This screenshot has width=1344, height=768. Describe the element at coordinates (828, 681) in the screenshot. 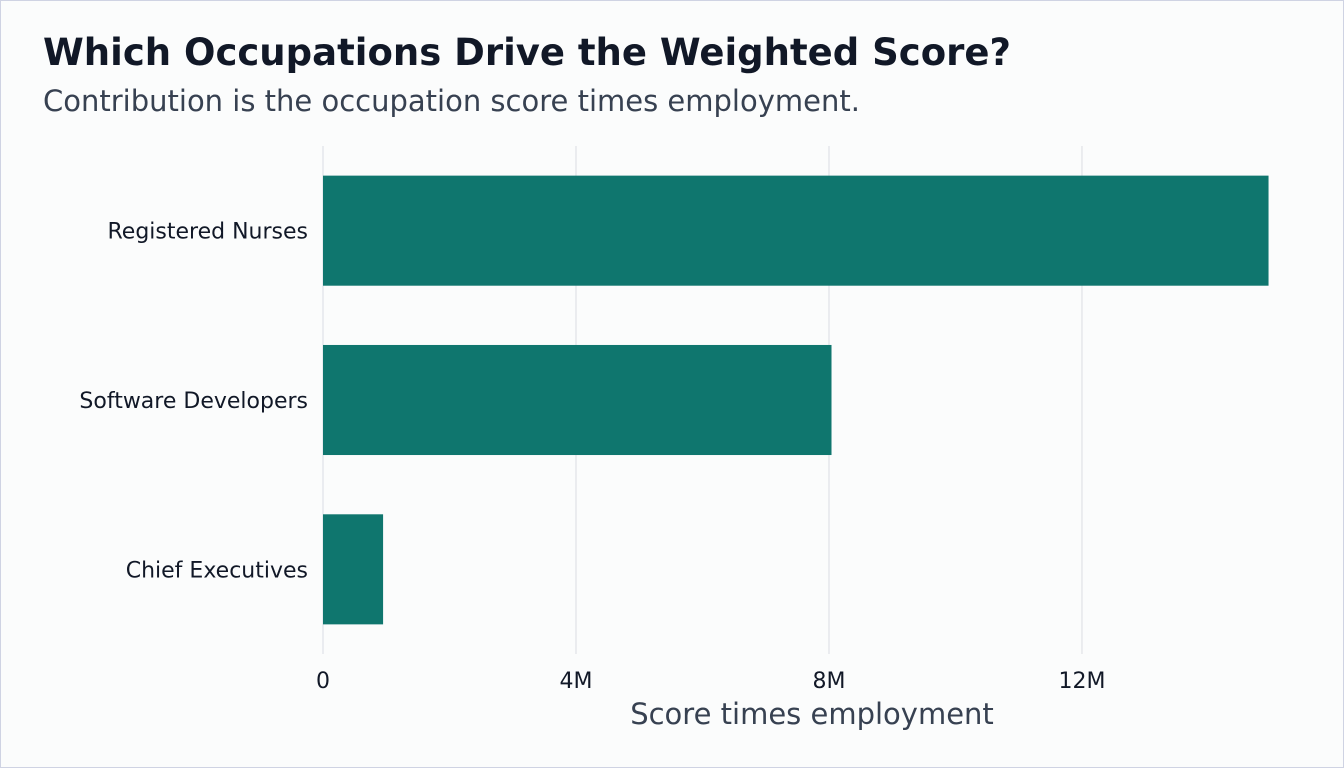

I see `x-tick-label: 8M` at that location.